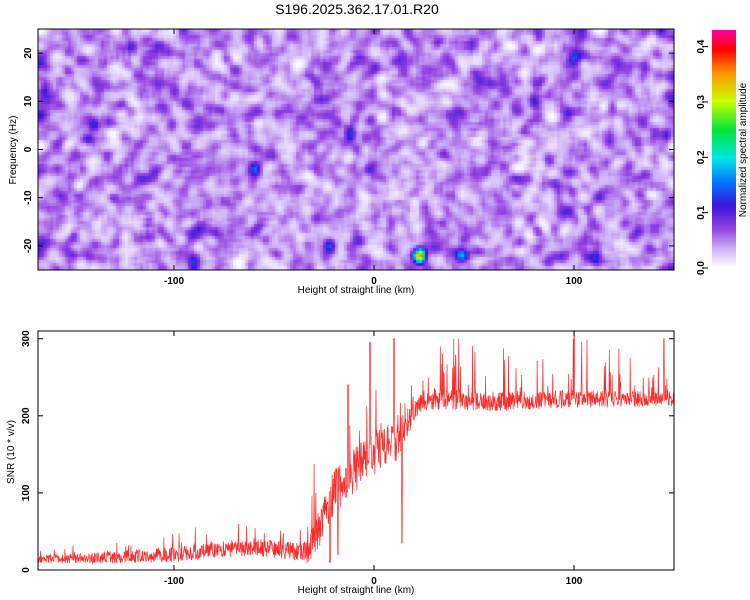  What do you see at coordinates (574, 581) in the screenshot?
I see `snr-x-tick-label: 100` at bounding box center [574, 581].